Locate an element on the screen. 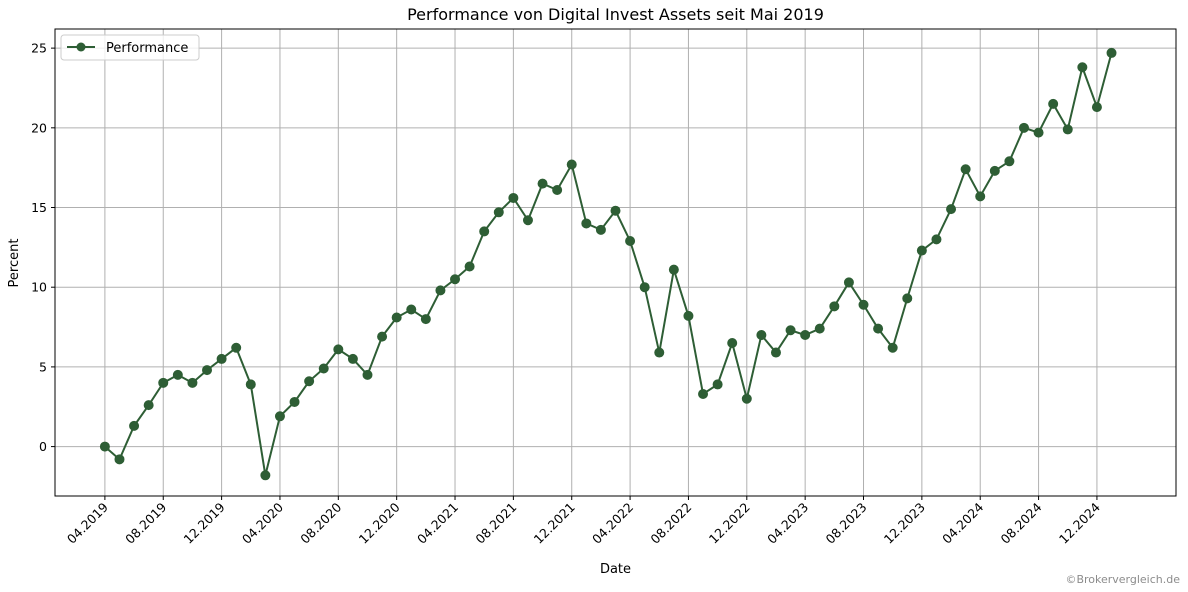 The image size is (1188, 592). x-tick-label: 08.2024 is located at coordinates (1021, 522).